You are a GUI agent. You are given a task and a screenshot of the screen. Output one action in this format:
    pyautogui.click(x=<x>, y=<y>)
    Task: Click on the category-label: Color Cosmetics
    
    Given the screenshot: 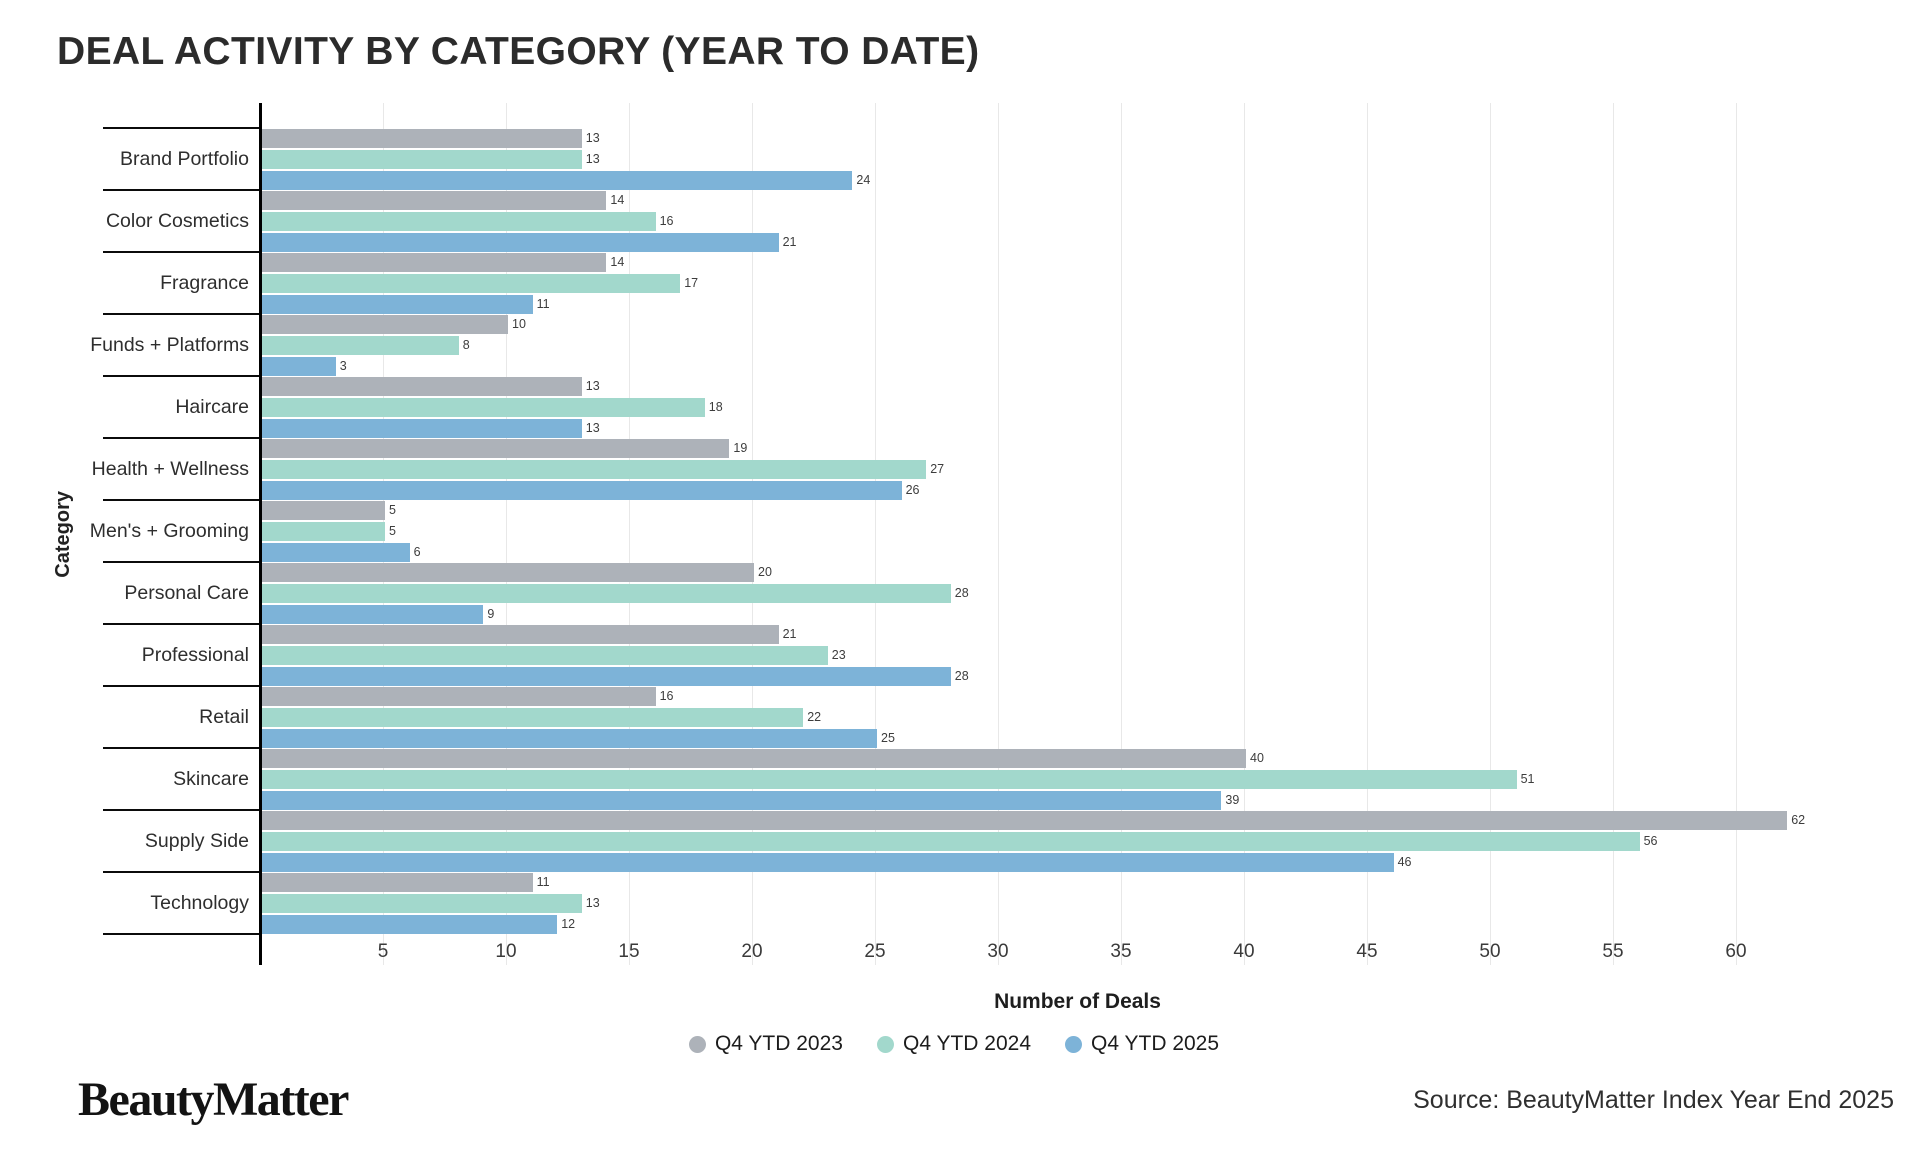 What is the action you would take?
    pyautogui.click(x=177, y=220)
    